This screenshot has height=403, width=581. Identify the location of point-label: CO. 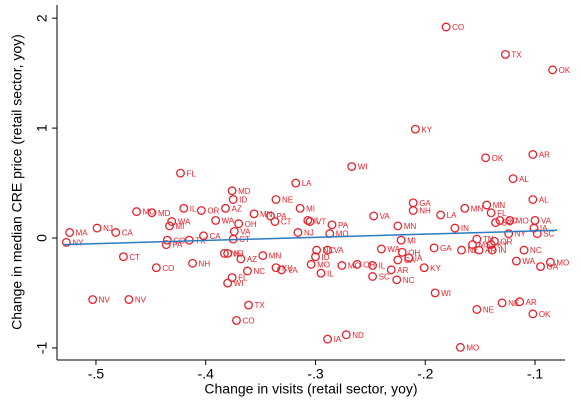
(458, 27).